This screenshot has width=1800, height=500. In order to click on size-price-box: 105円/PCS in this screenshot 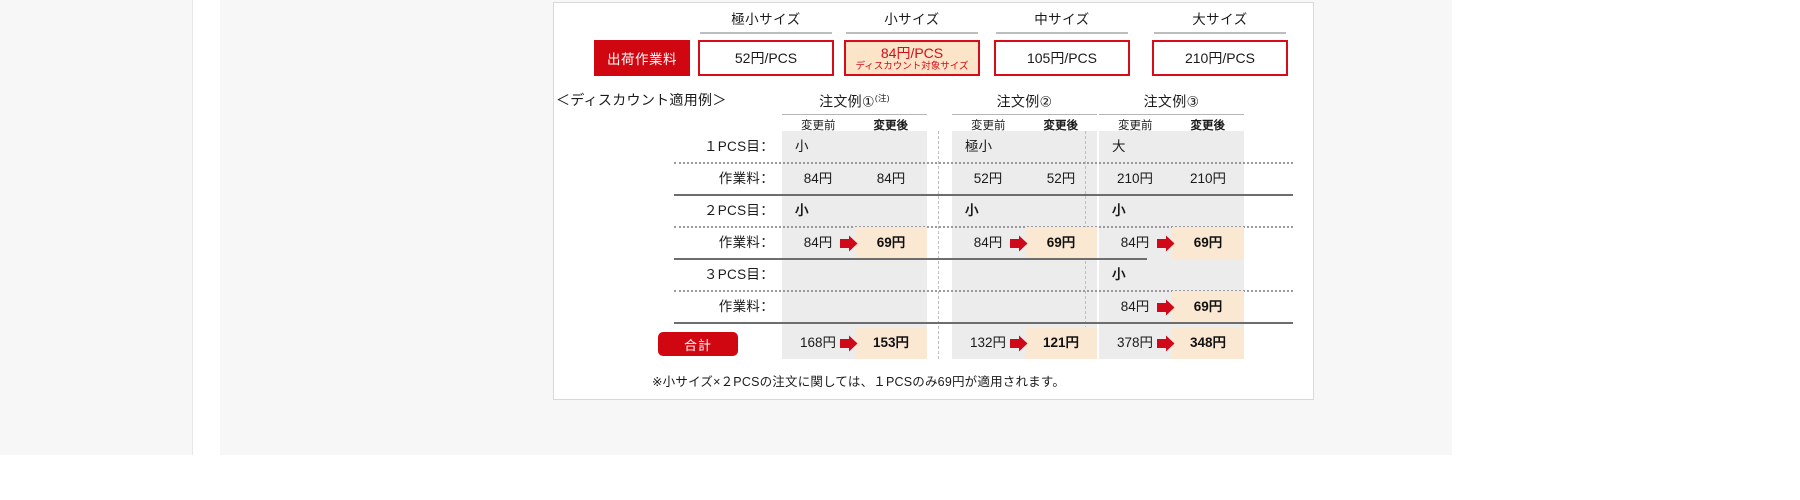, I will do `click(1062, 58)`.